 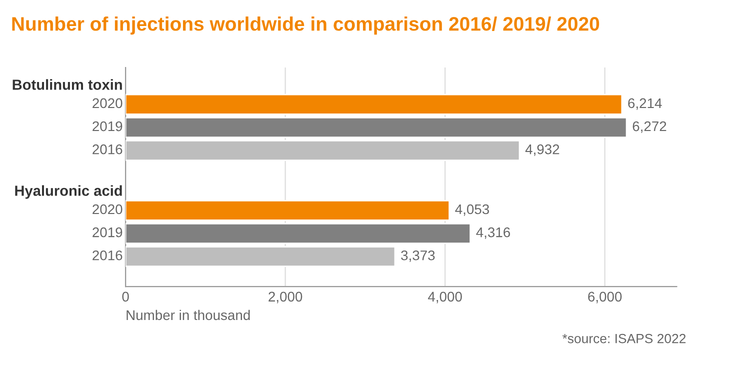 I want to click on series-label: 2016, so click(x=107, y=149).